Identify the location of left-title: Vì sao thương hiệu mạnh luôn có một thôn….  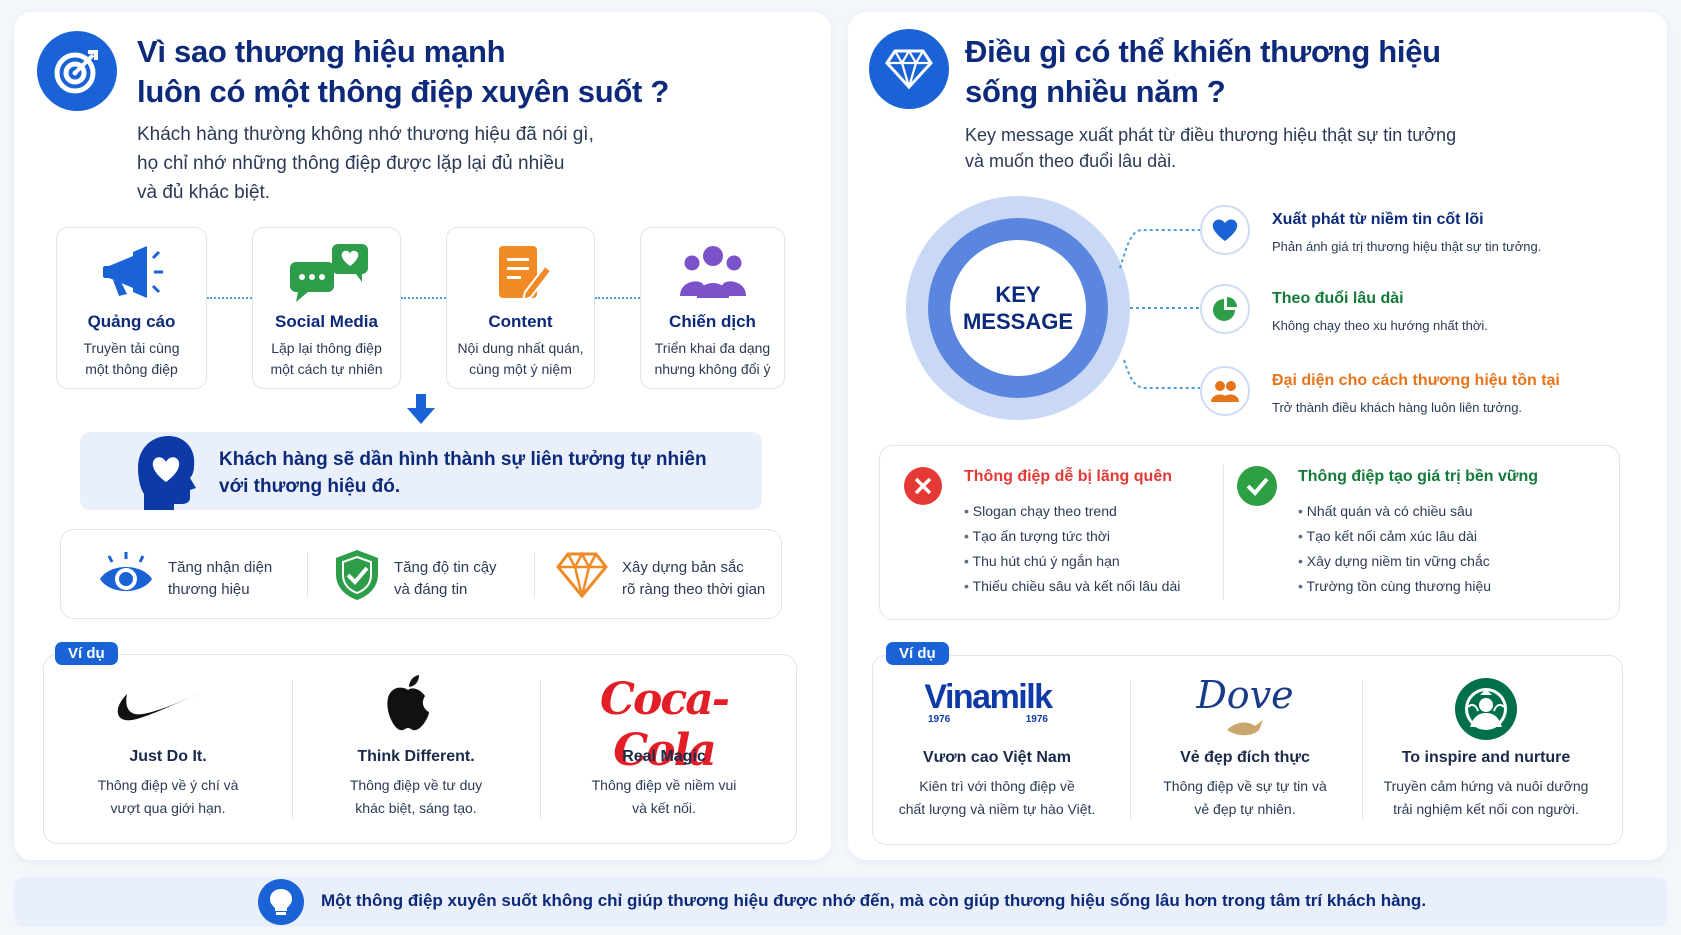
(403, 72).